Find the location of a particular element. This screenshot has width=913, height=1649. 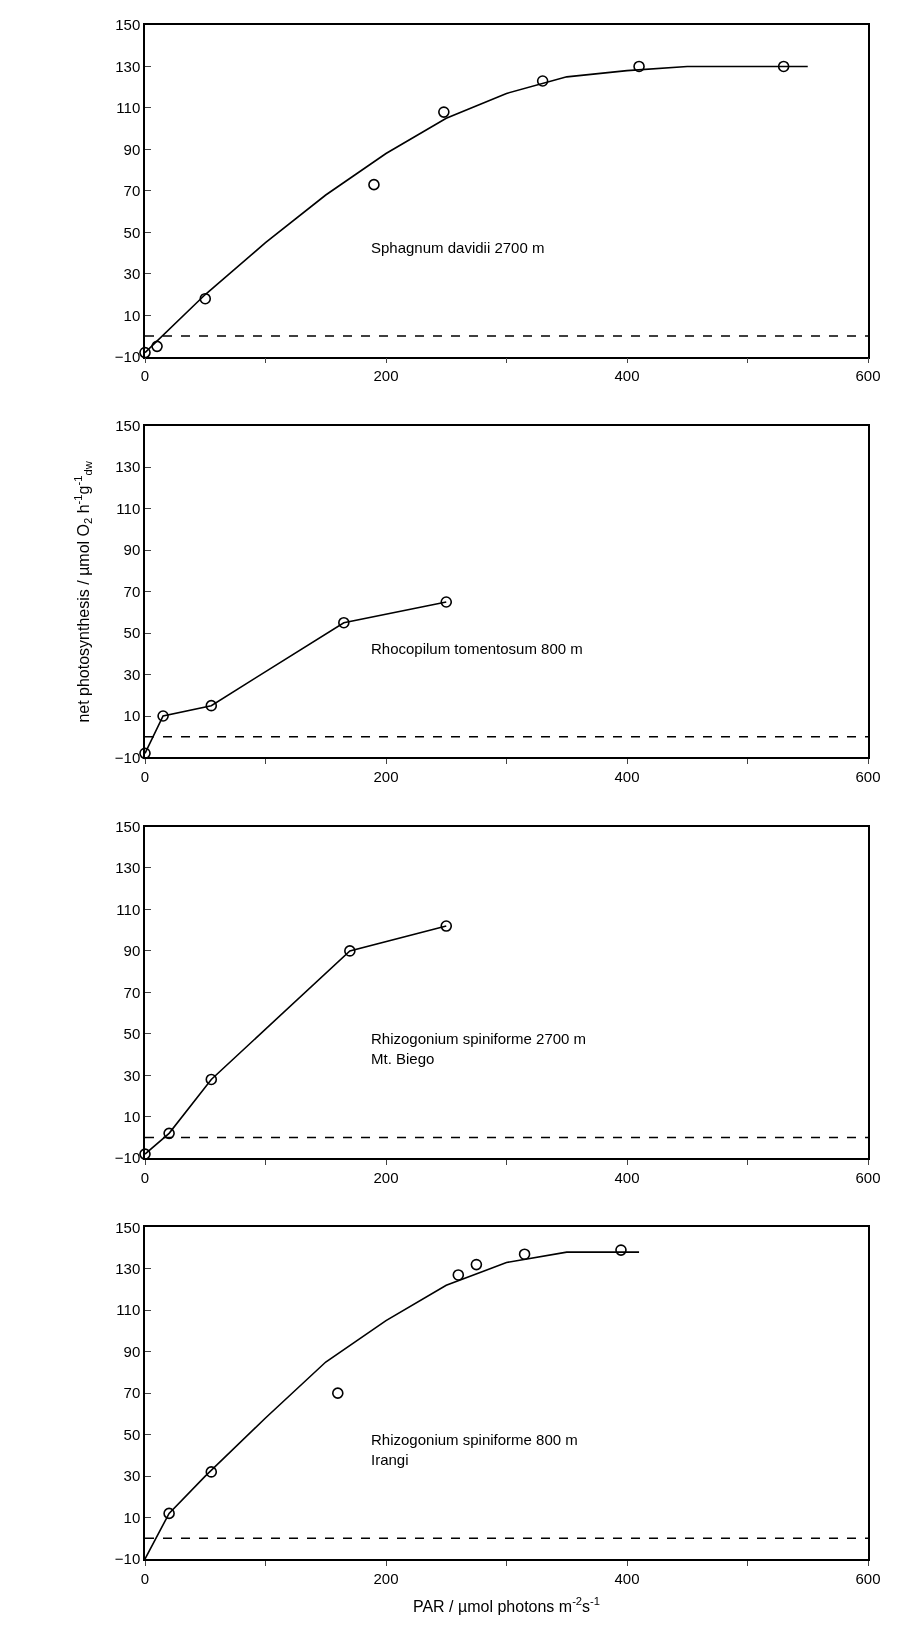

annotation: Rhizogonium spiniforme 2700 m Mt. Biego is located at coordinates (479, 1048).